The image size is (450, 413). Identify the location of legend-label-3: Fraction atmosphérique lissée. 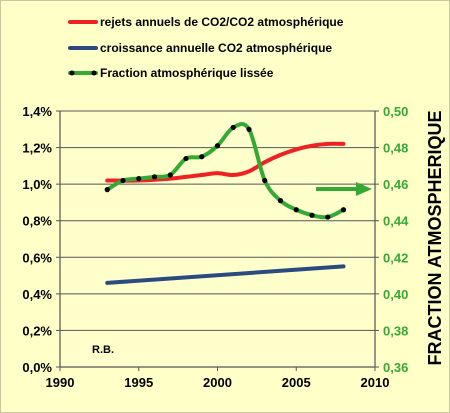
(187, 73).